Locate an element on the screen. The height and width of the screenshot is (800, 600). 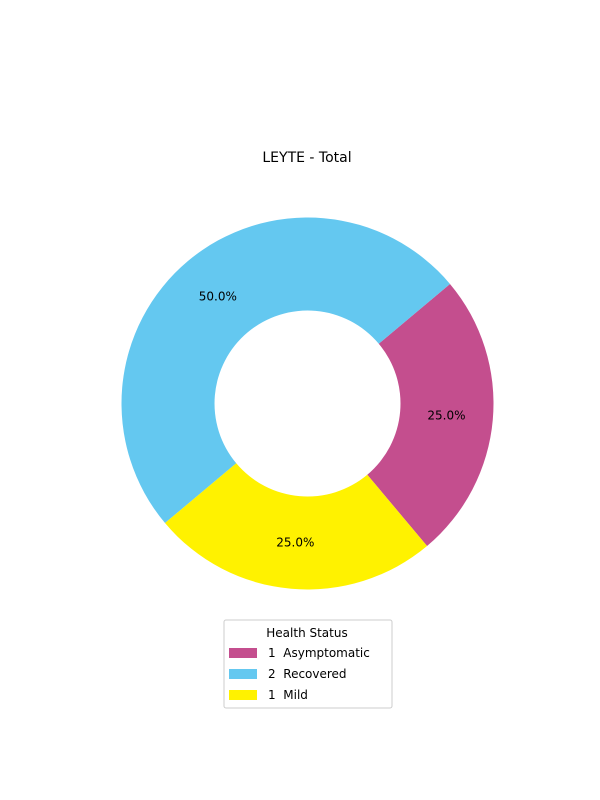
slice-percent-label: 50.0% is located at coordinates (218, 297).